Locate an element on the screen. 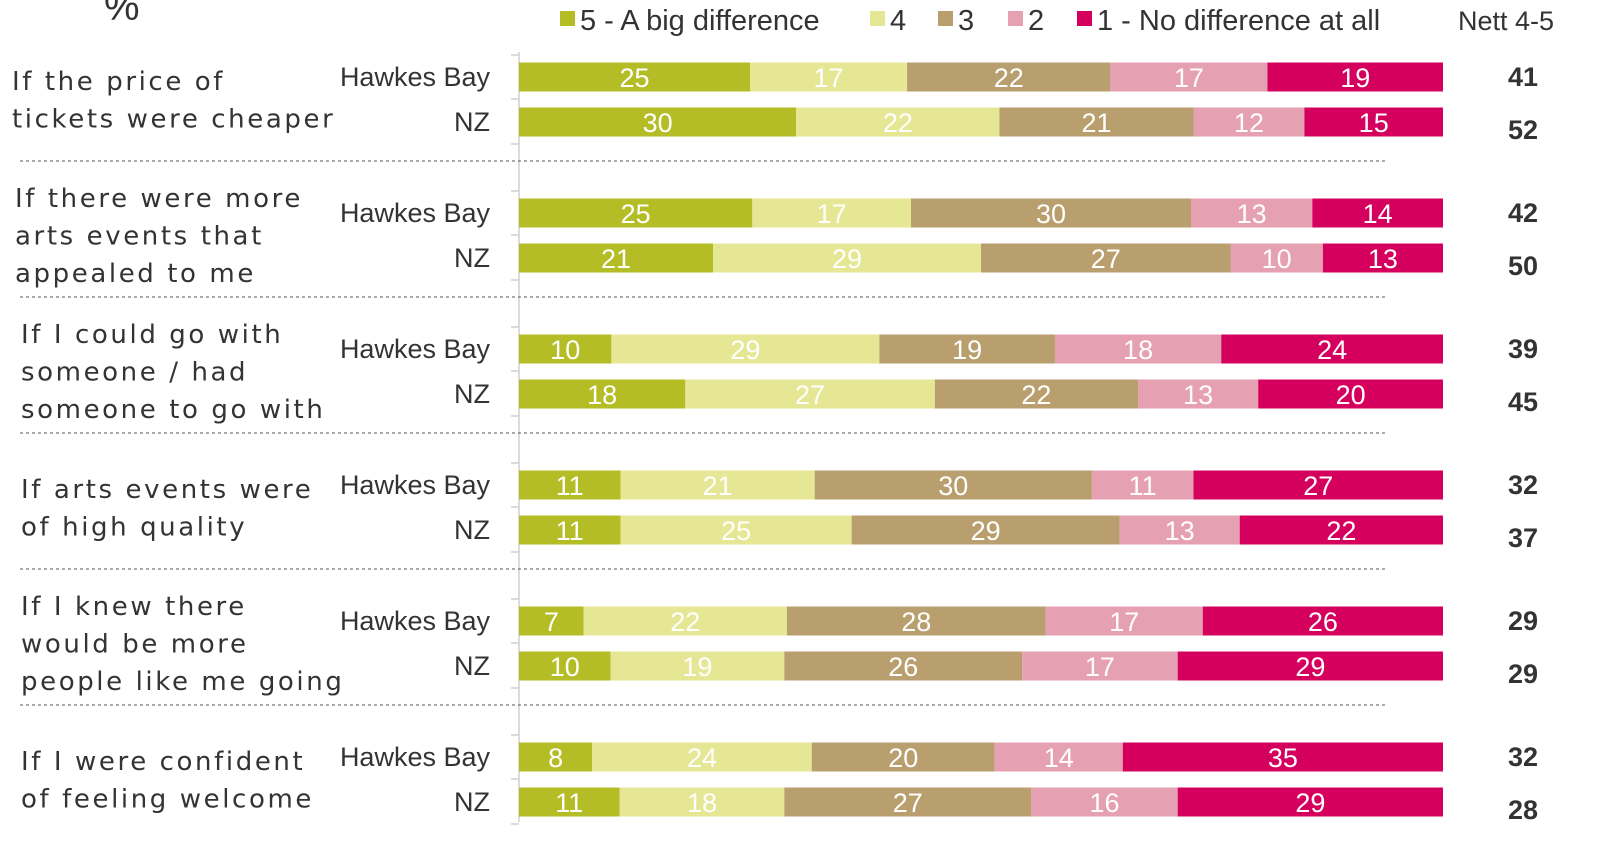 The width and height of the screenshot is (1618, 849). question-label-4-line-0: If I knew there is located at coordinates (134, 607).